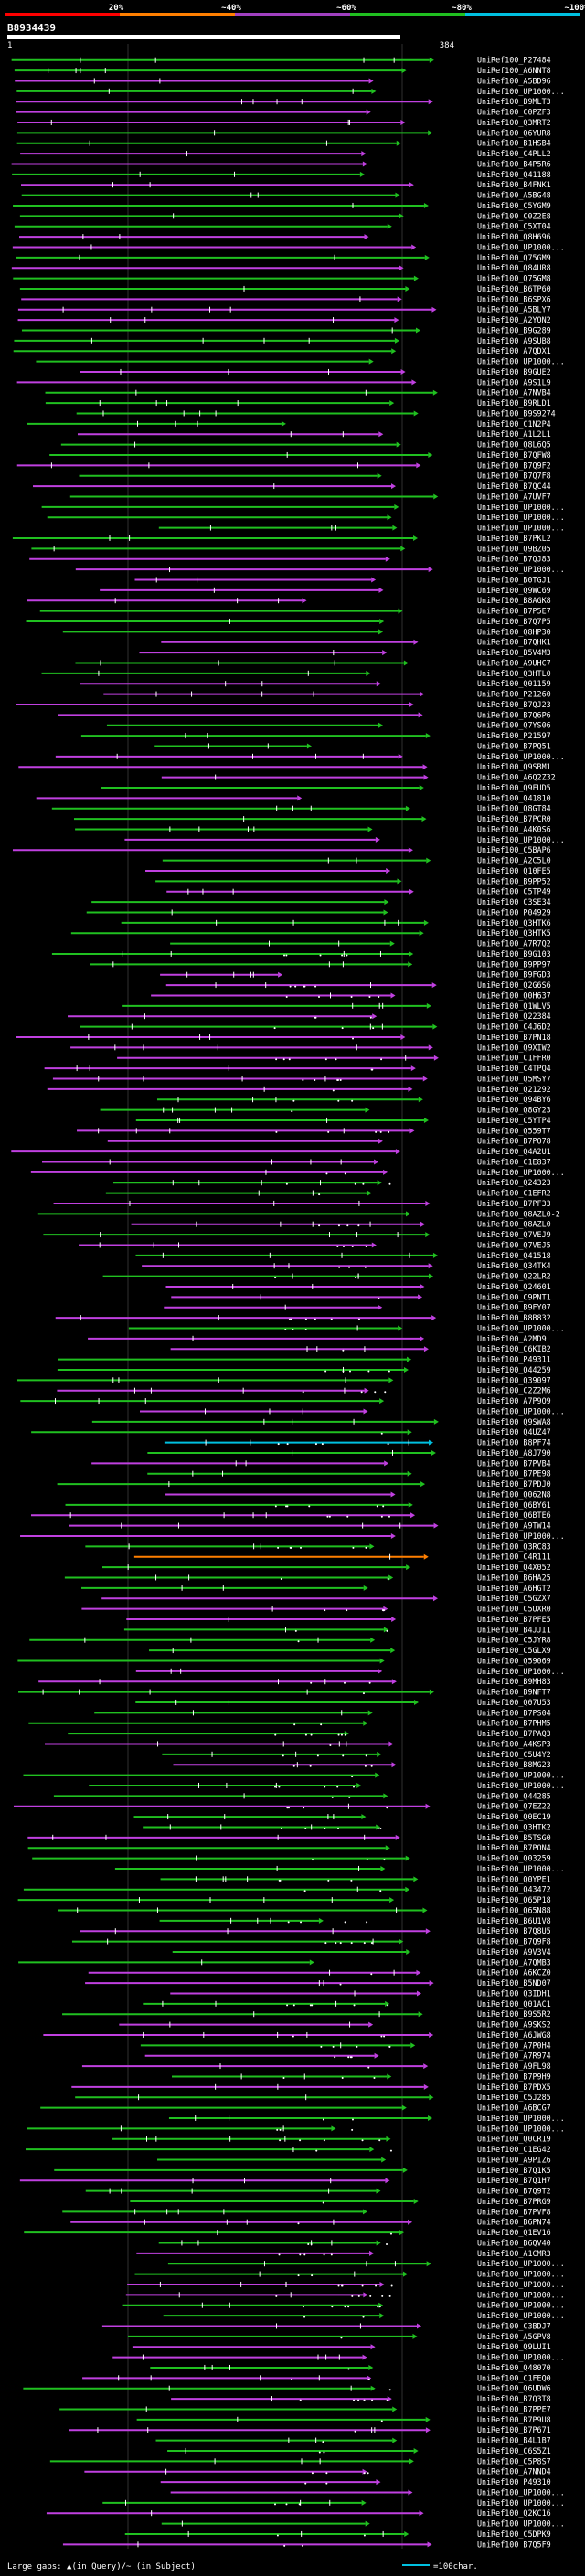  What do you see at coordinates (514, 1110) in the screenshot?
I see `hit-label: UniRef100_Q8GY23` at bounding box center [514, 1110].